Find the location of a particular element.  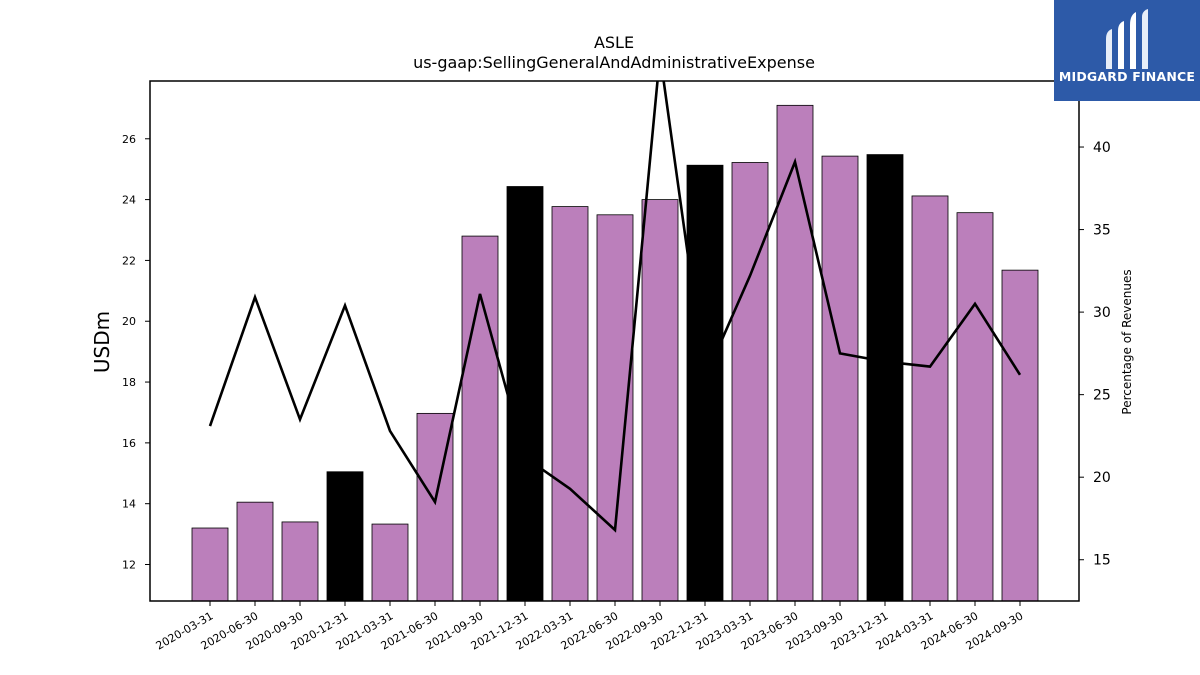

y2-tick-label: 30 is located at coordinates (1102, 313).